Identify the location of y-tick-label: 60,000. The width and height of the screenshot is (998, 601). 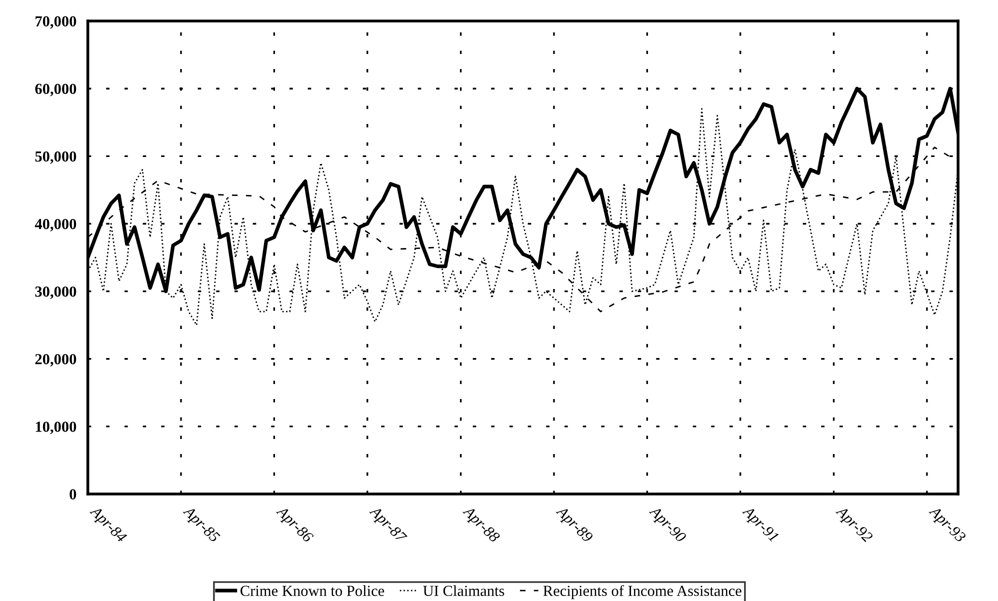
(55, 90).